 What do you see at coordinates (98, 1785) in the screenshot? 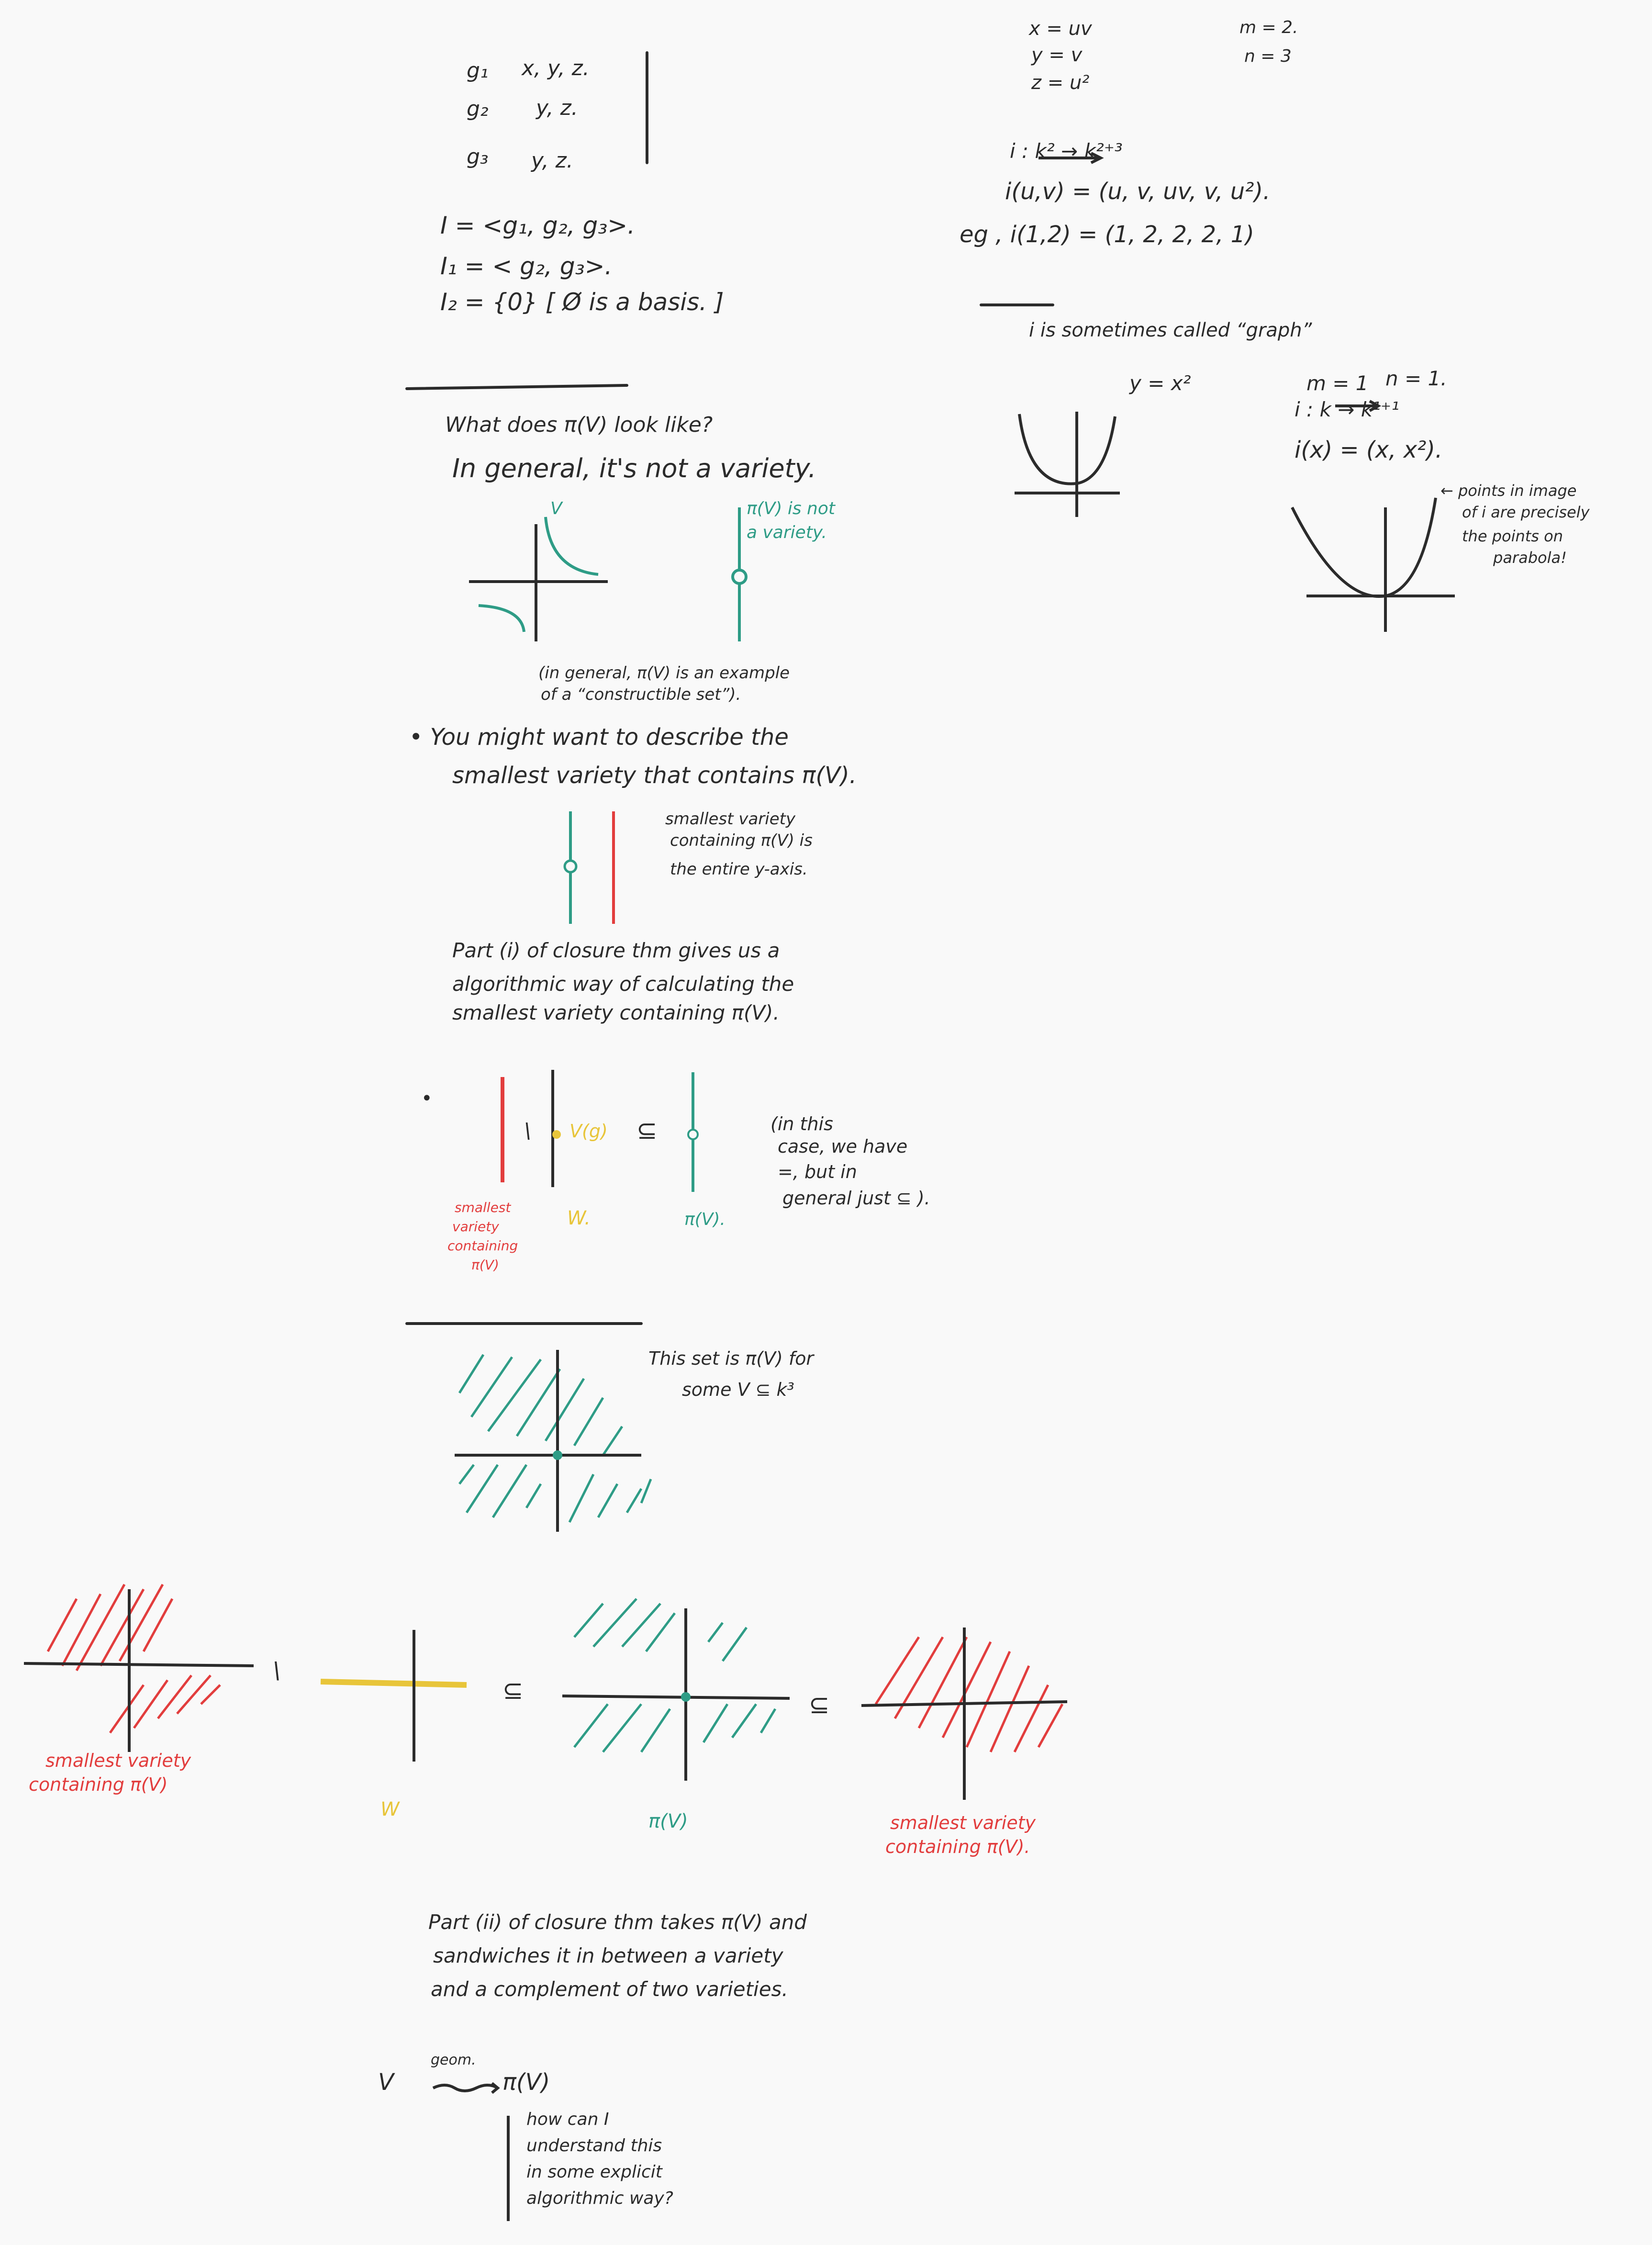
I see `bottom-smallest-2: containing π(V)` at bounding box center [98, 1785].